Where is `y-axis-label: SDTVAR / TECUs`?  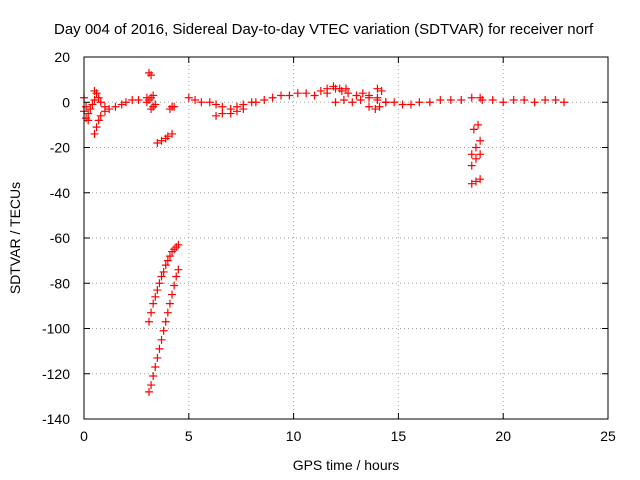 y-axis-label: SDTVAR / TECUs is located at coordinates (15, 238).